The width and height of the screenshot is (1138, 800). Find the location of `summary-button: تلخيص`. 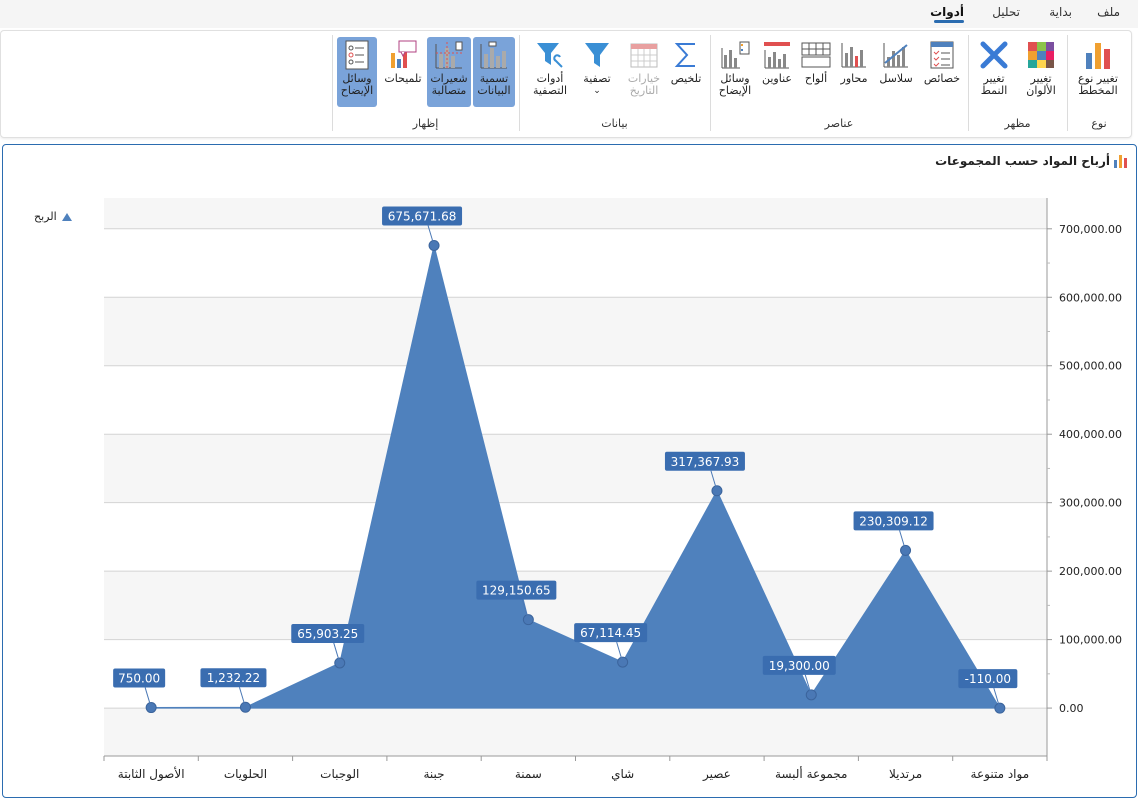

summary-button: تلخيص is located at coordinates (686, 72).